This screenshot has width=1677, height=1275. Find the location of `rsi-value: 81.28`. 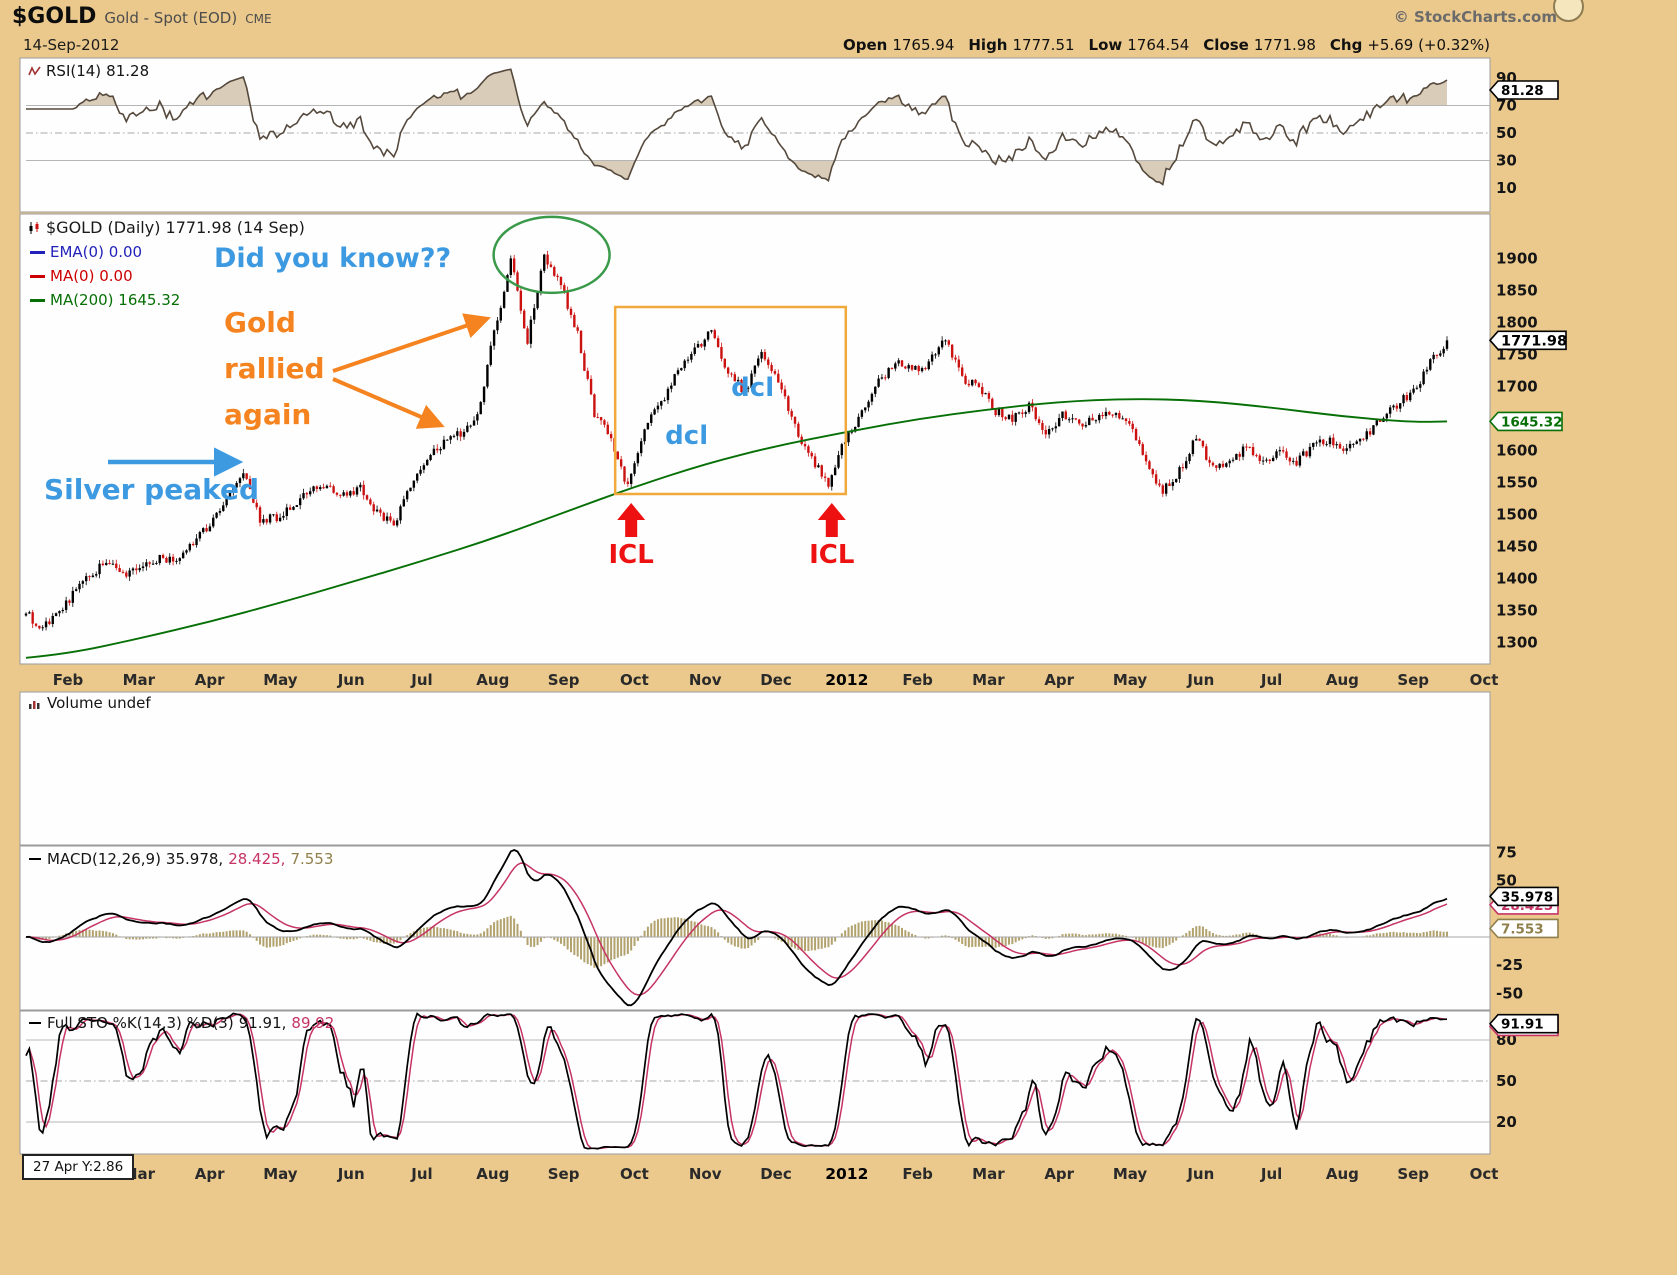

rsi-value: 81.28 is located at coordinates (128, 71).